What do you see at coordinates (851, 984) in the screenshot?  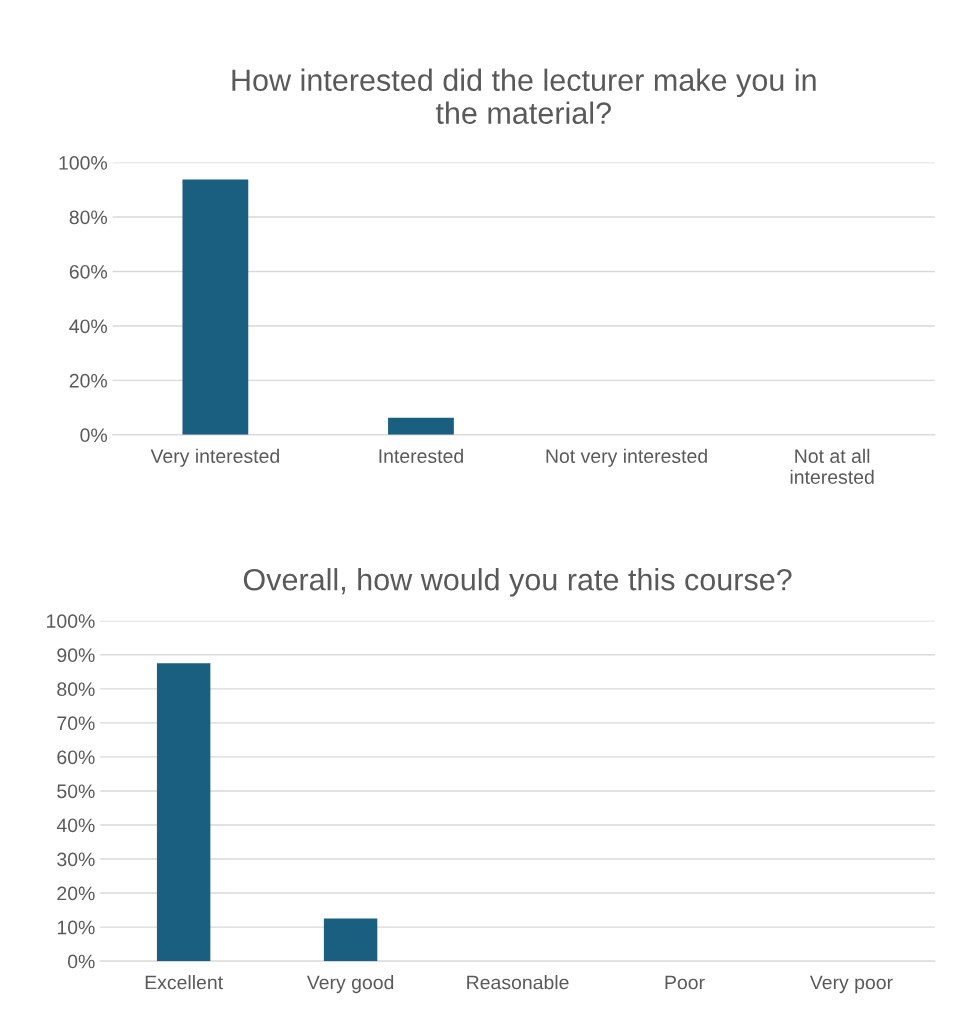 I see `x-tick-label: Very poor` at bounding box center [851, 984].